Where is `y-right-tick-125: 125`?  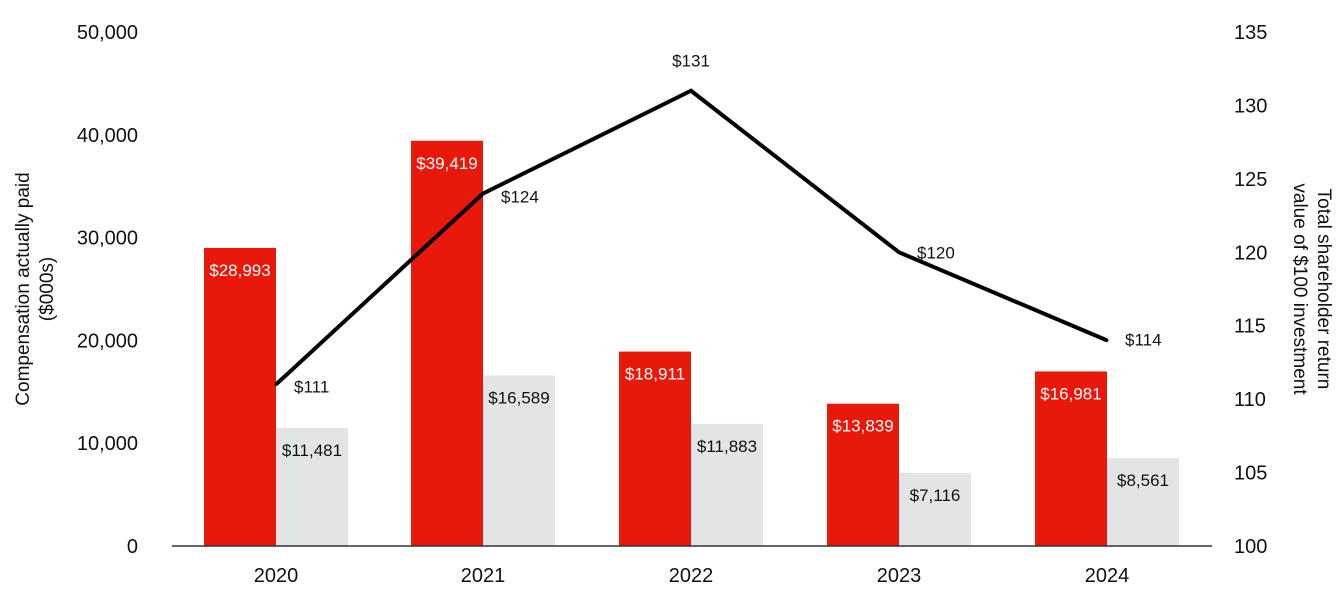
y-right-tick-125: 125 is located at coordinates (1250, 180).